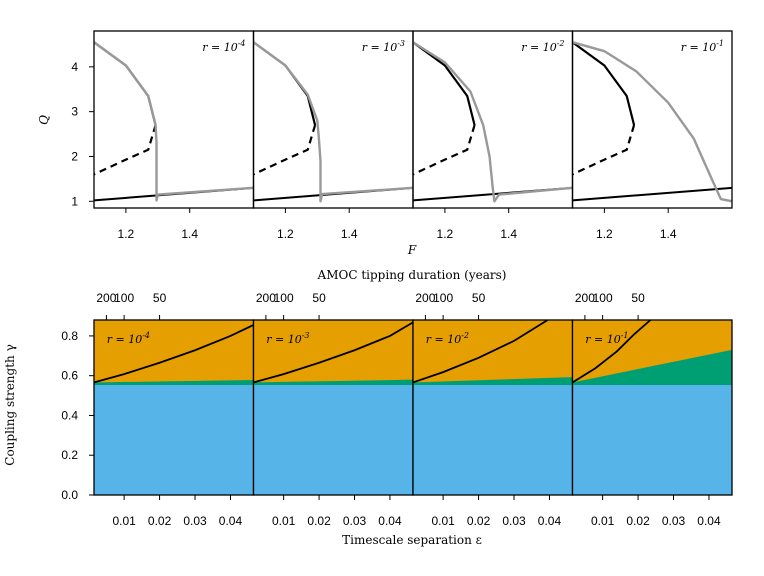 Image resolution: width=764 pixels, height=576 pixels. I want to click on top-chart-x-label: F, so click(412, 250).